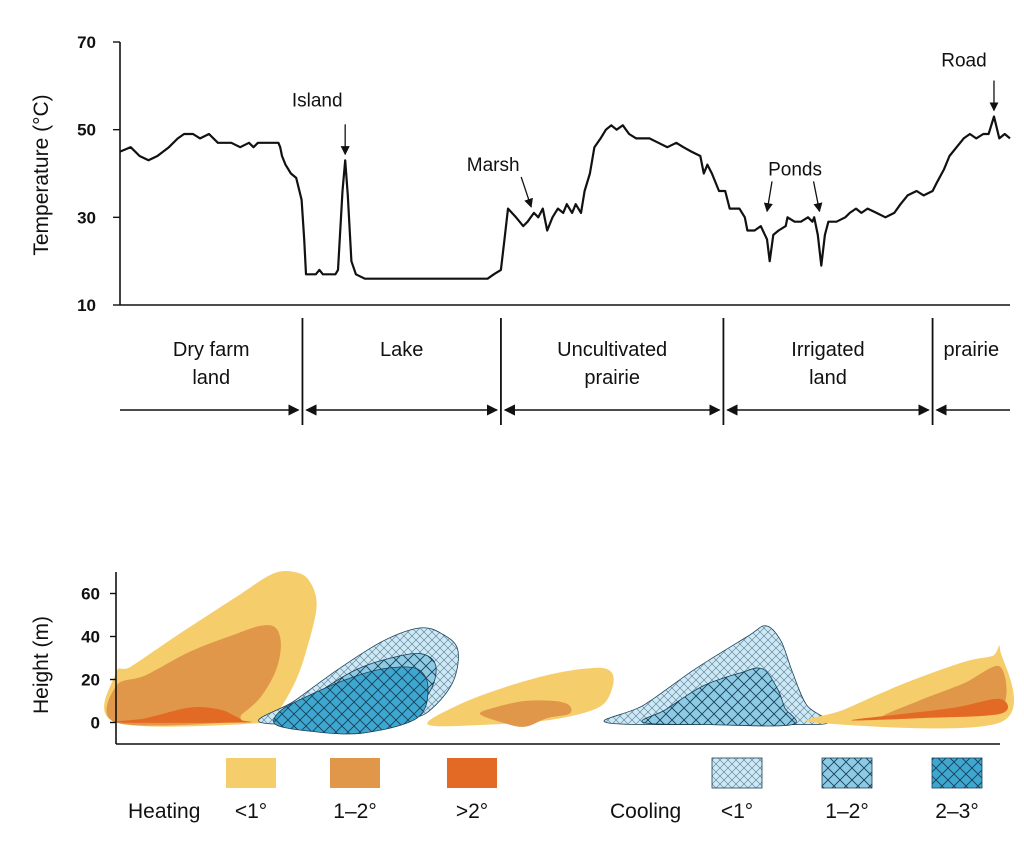 The width and height of the screenshot is (1024, 842). I want to click on height-y-tick-label: 60, so click(90, 594).